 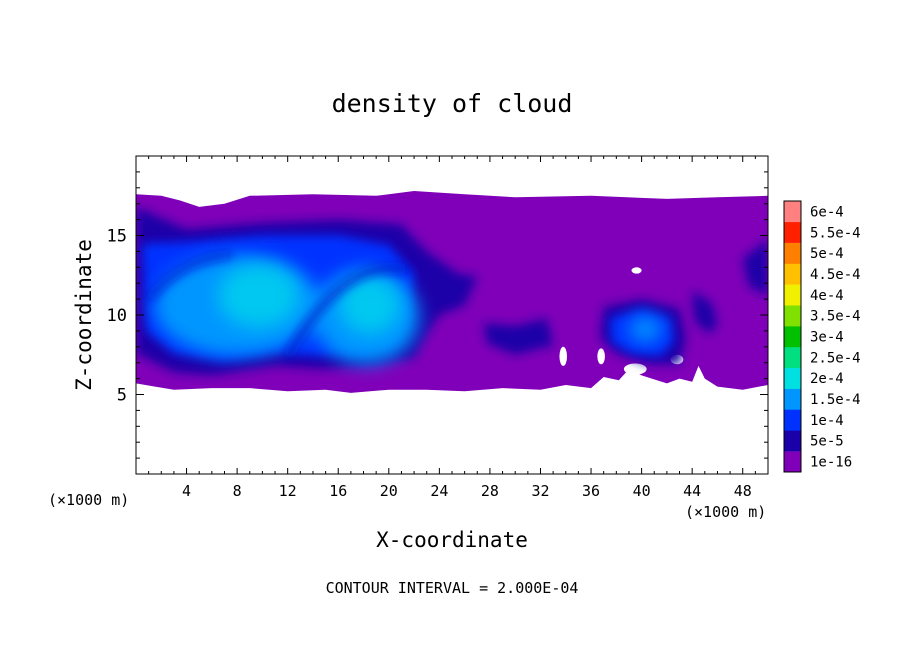 I want to click on x-axis-label: X-coordinate, so click(x=452, y=540).